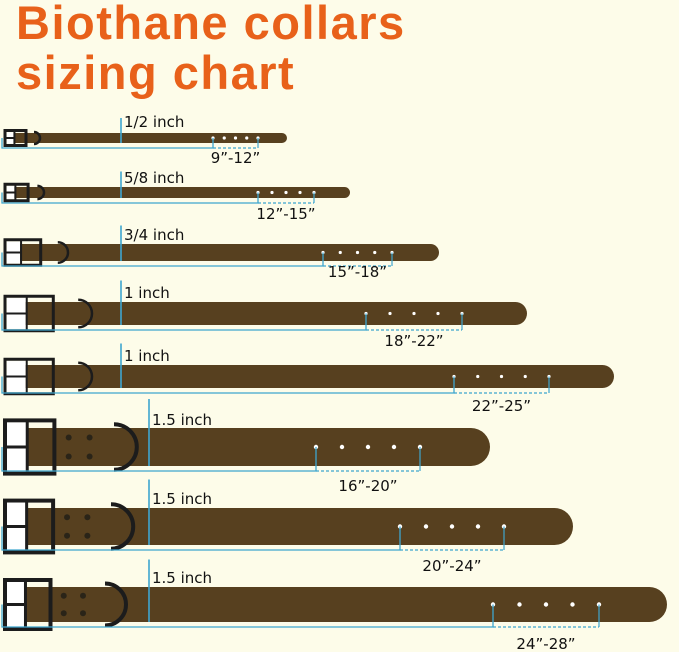  What do you see at coordinates (236, 158) in the screenshot?
I see `size-range-label: 9”-12”` at bounding box center [236, 158].